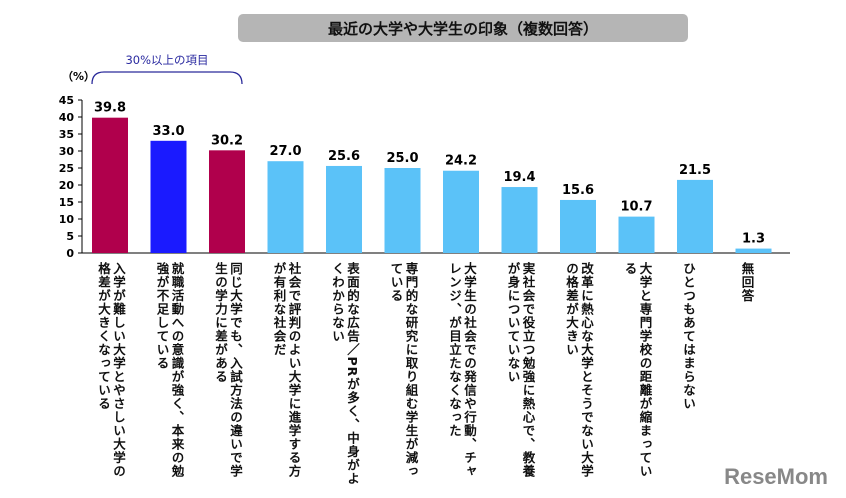 This screenshot has width=846, height=498. What do you see at coordinates (286, 370) in the screenshot?
I see `category-label: 社会で評判のよい大学に進学する方が有利な社会だ` at bounding box center [286, 370].